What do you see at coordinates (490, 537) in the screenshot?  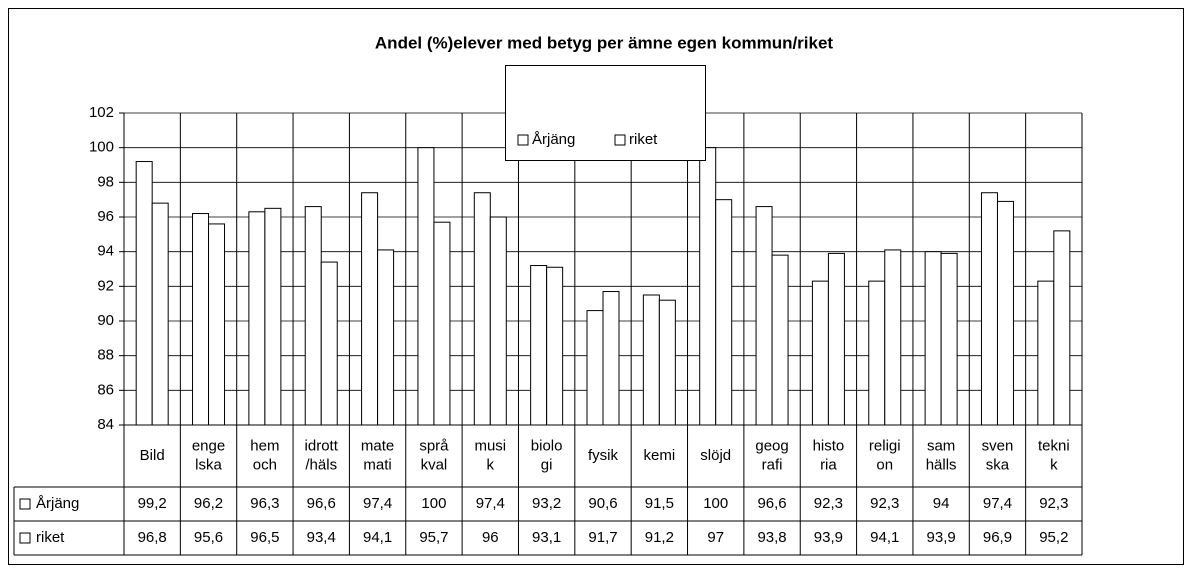 I see `table-value: 96` at bounding box center [490, 537].